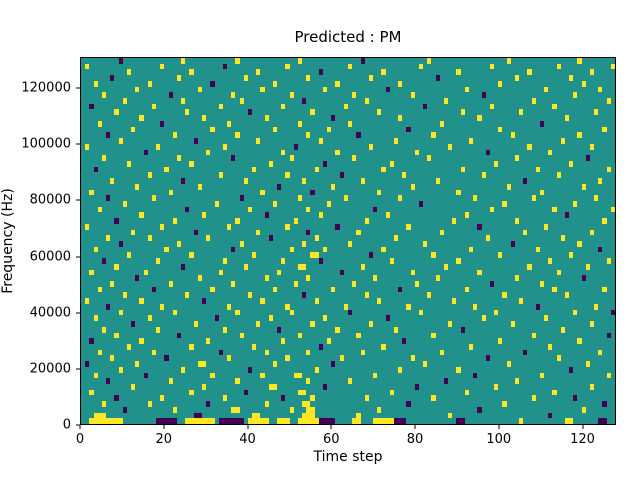  I want to click on y-tick-label: 40000, so click(50, 313).